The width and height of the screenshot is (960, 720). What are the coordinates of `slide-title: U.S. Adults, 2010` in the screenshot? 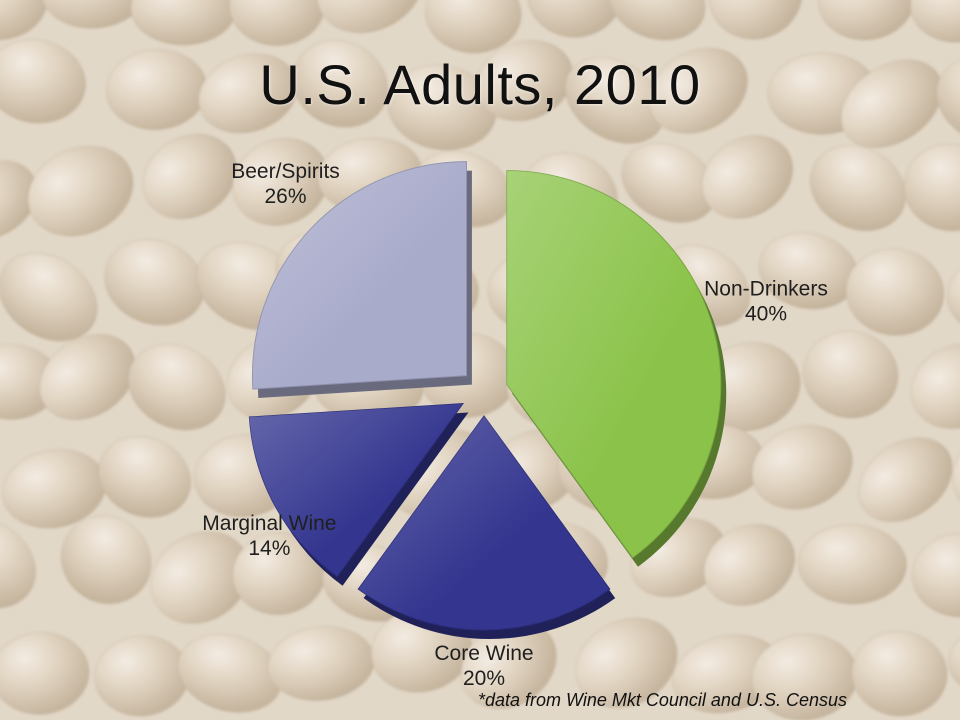 It's located at (480, 84).